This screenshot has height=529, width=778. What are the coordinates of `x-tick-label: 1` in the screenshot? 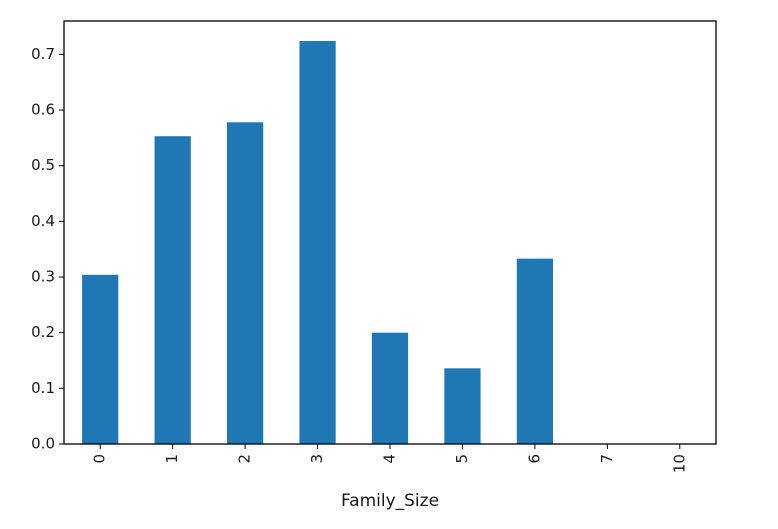 It's located at (172, 459).